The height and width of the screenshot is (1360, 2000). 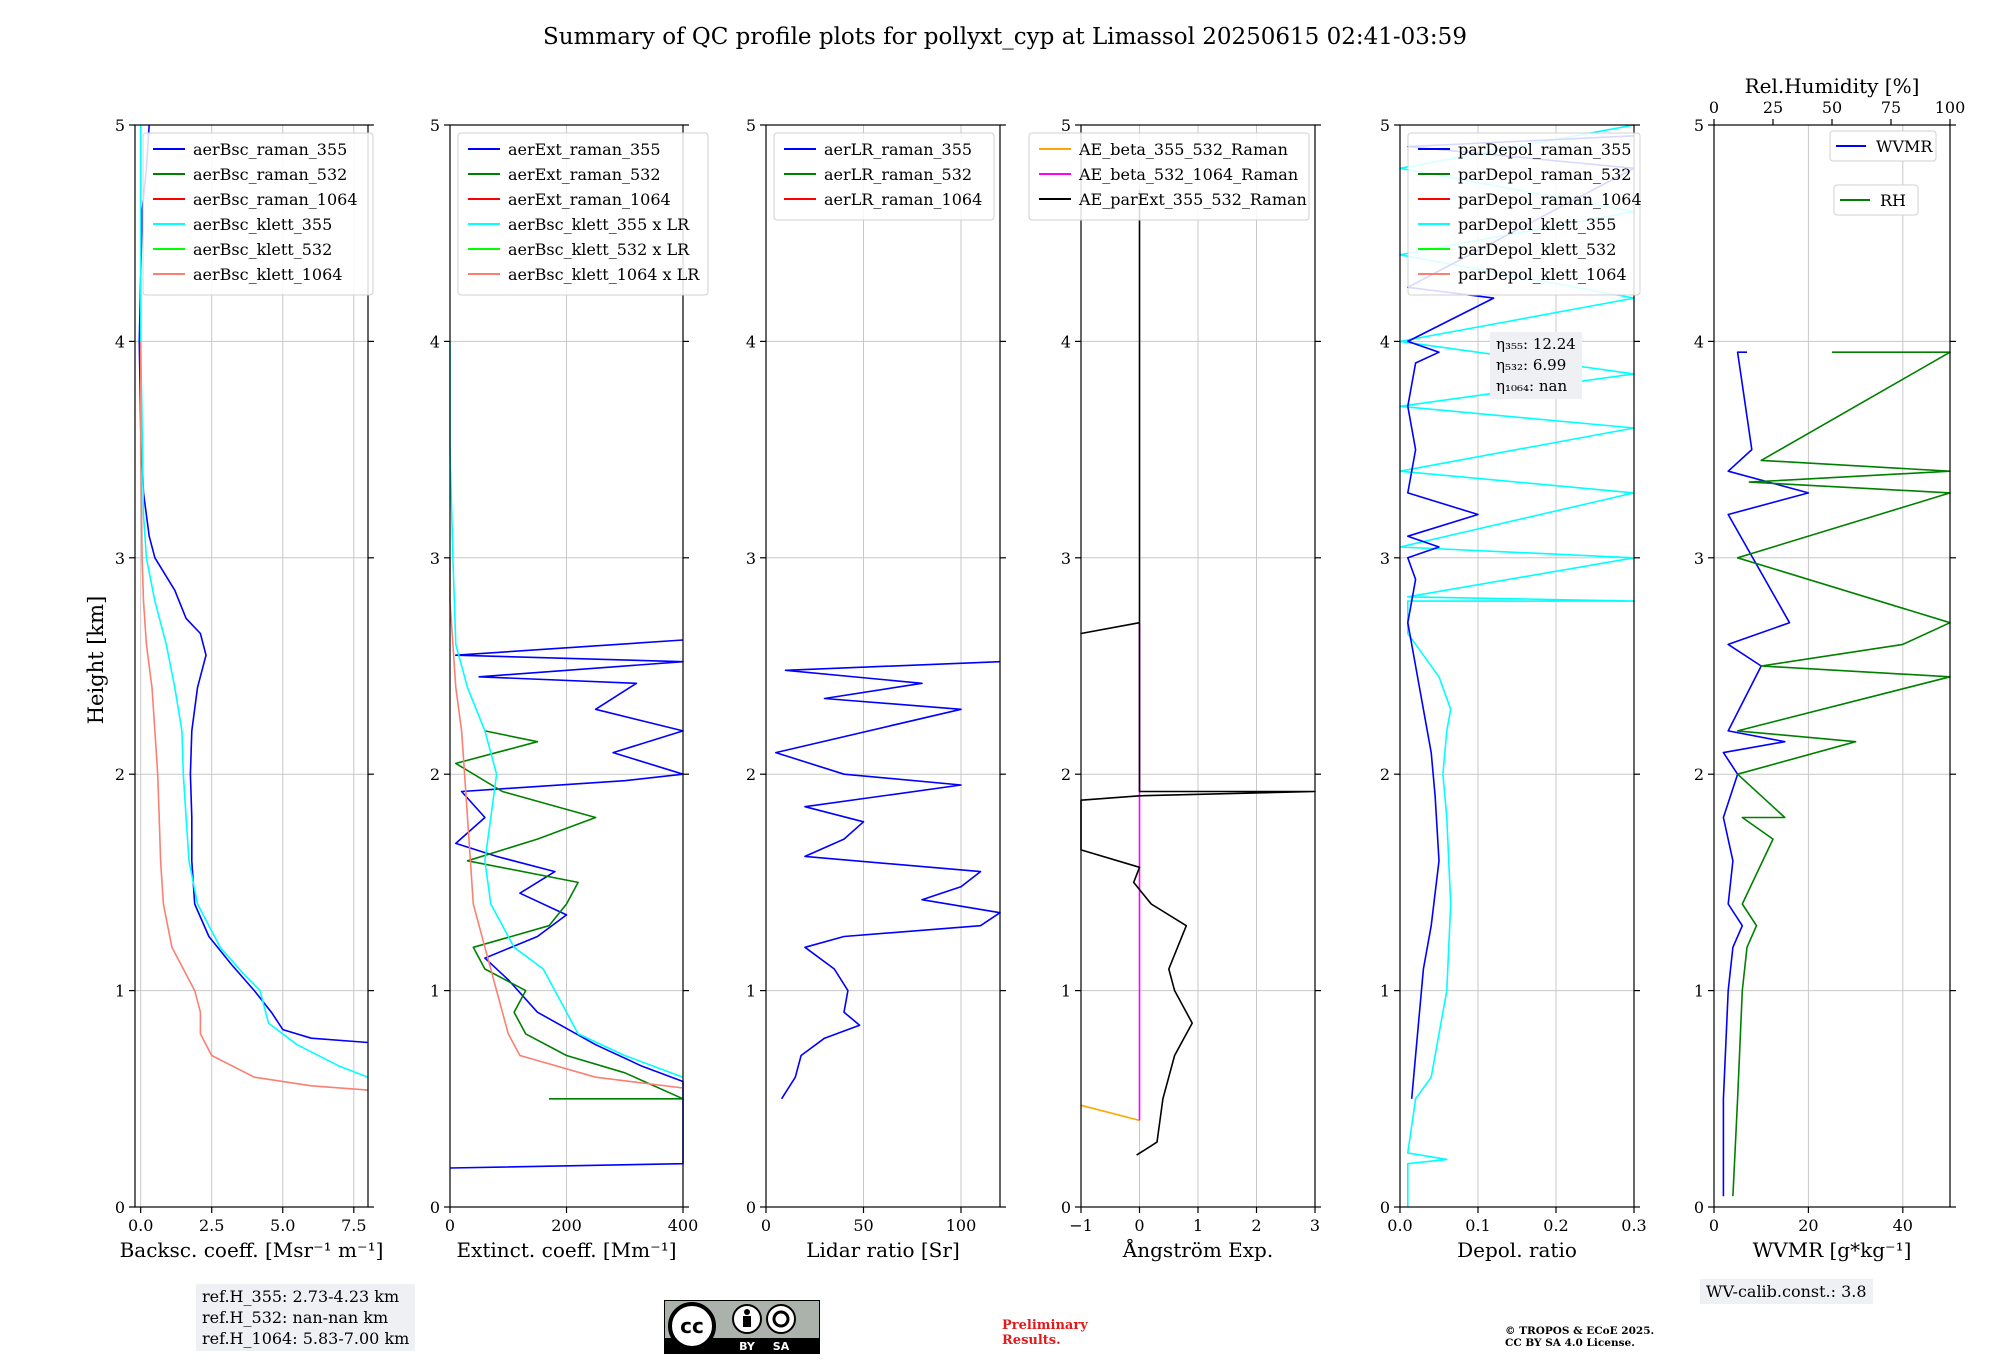 I want to click on x-axis-label-bsc: Backsc. coeff. [Msr⁻¹ m⁻¹], so click(x=252, y=1250).